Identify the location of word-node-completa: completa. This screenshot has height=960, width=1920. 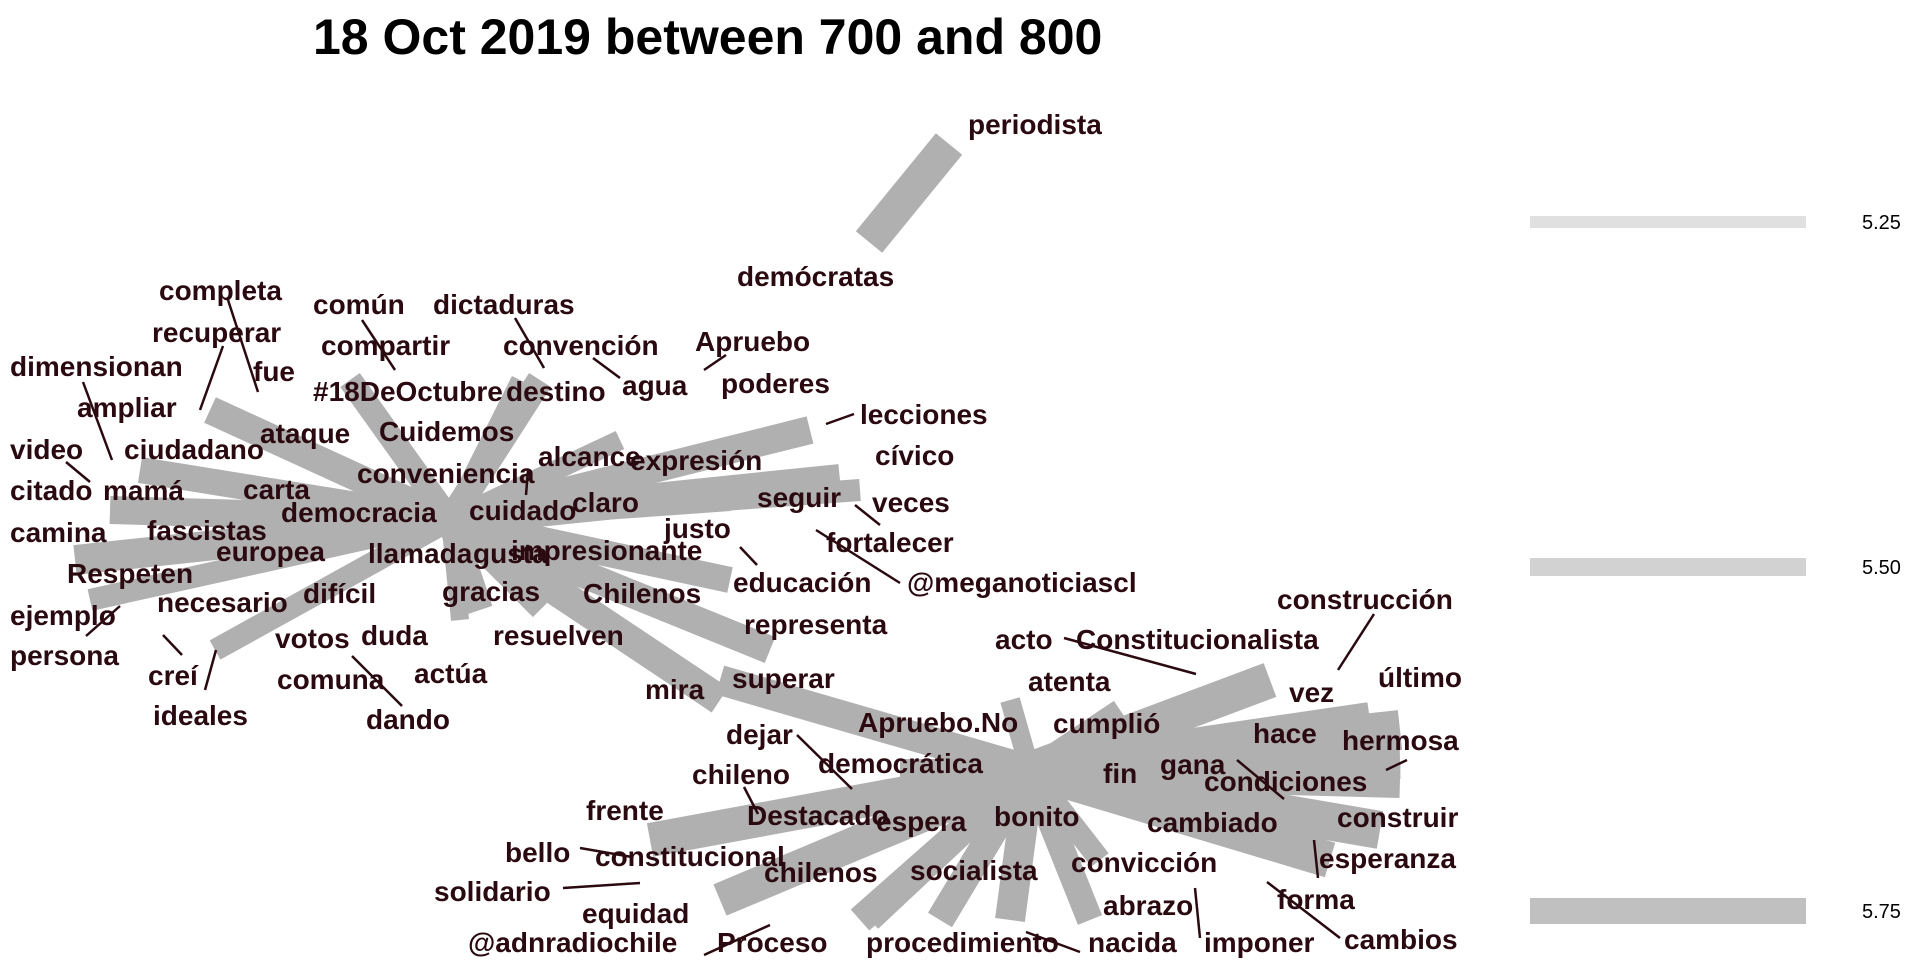
(220, 290).